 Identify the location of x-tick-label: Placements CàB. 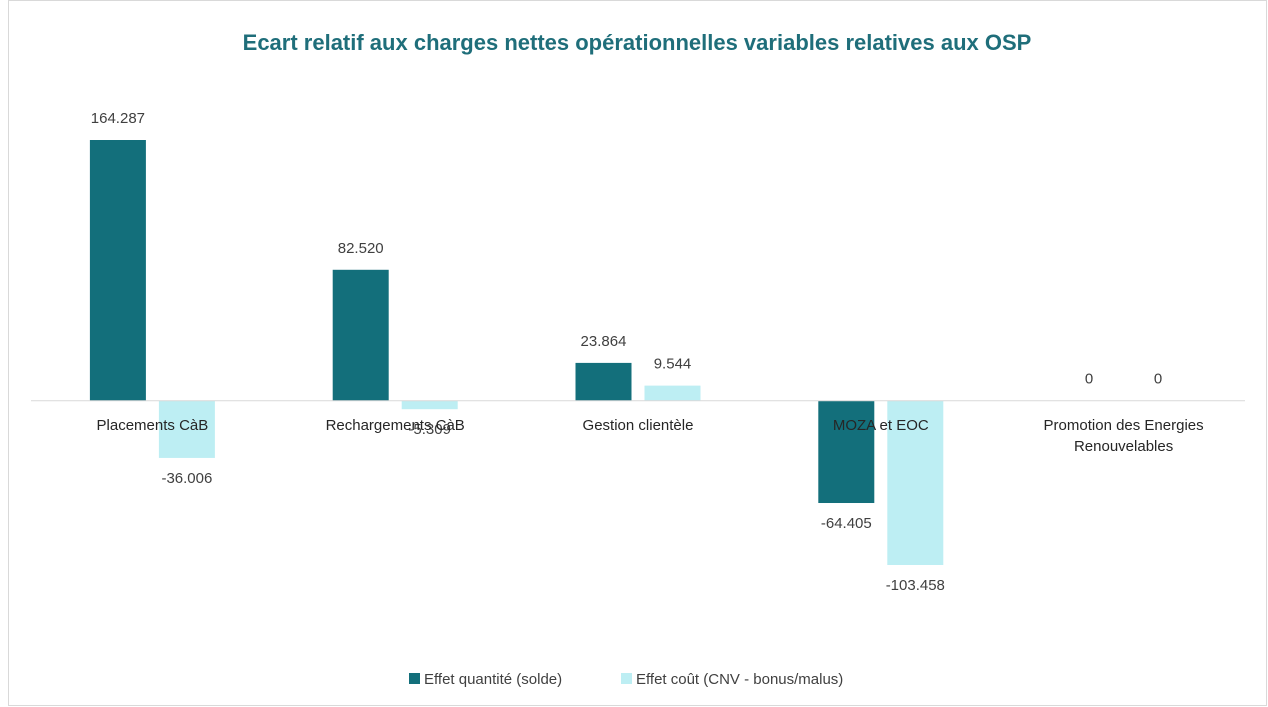
(152, 425).